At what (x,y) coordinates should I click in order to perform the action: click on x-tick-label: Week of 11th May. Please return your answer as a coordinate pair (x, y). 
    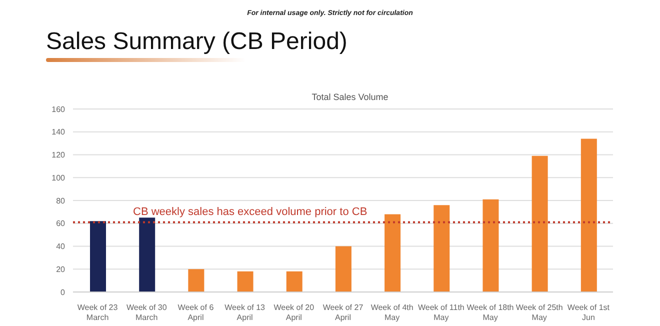
    Looking at the image, I should click on (441, 312).